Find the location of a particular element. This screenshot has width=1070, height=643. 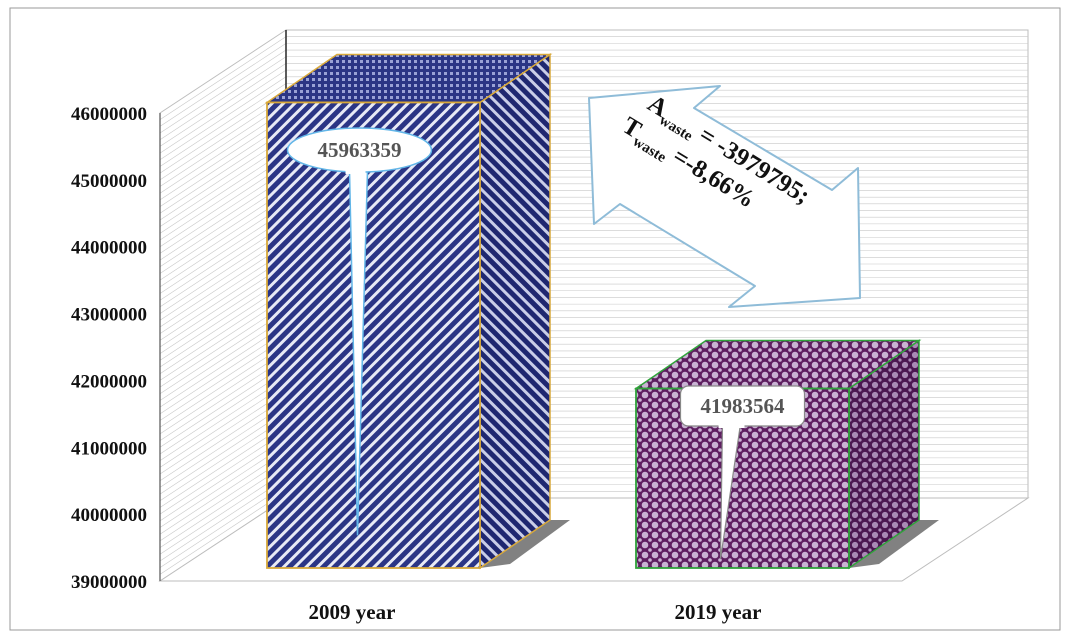

y-tick-label: 46000000 is located at coordinates (109, 114).